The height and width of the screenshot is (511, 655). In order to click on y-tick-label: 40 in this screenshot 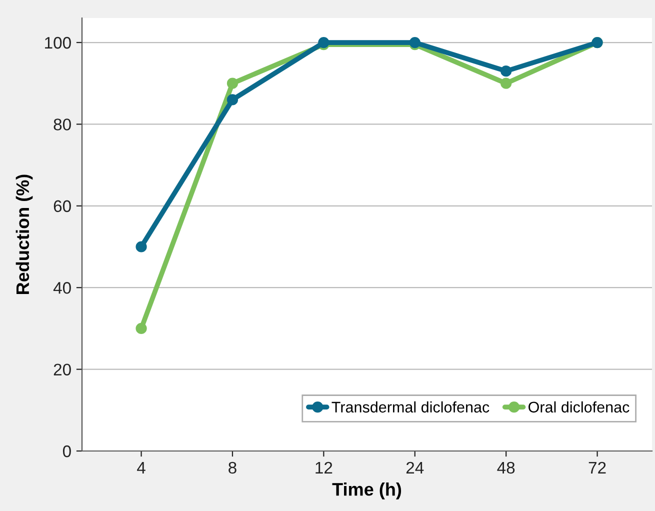, I will do `click(62, 288)`.